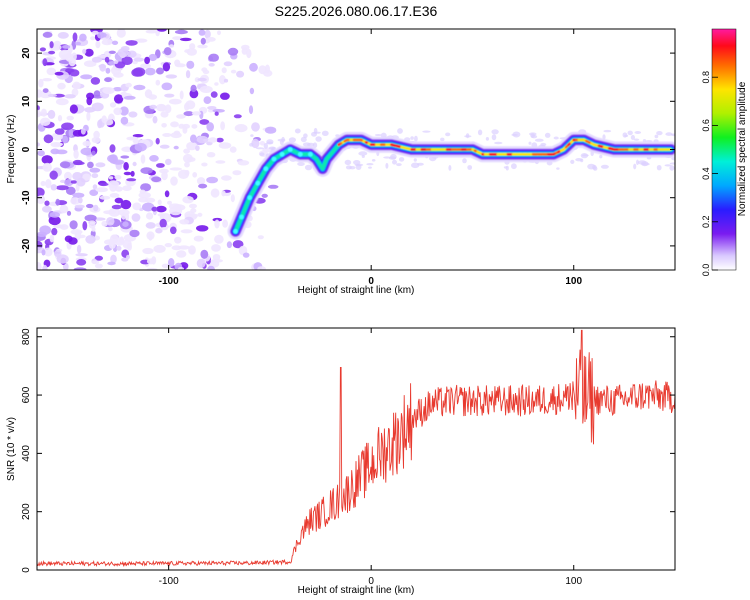 The width and height of the screenshot is (750, 600). I want to click on top-y-tick-label: -20, so click(26, 245).